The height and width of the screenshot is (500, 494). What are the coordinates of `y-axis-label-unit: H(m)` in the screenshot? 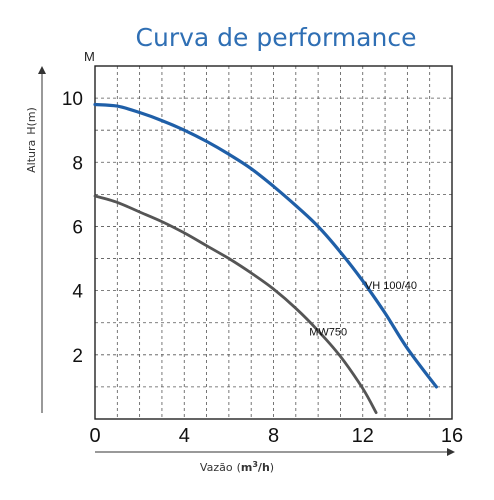 It's located at (31, 121).